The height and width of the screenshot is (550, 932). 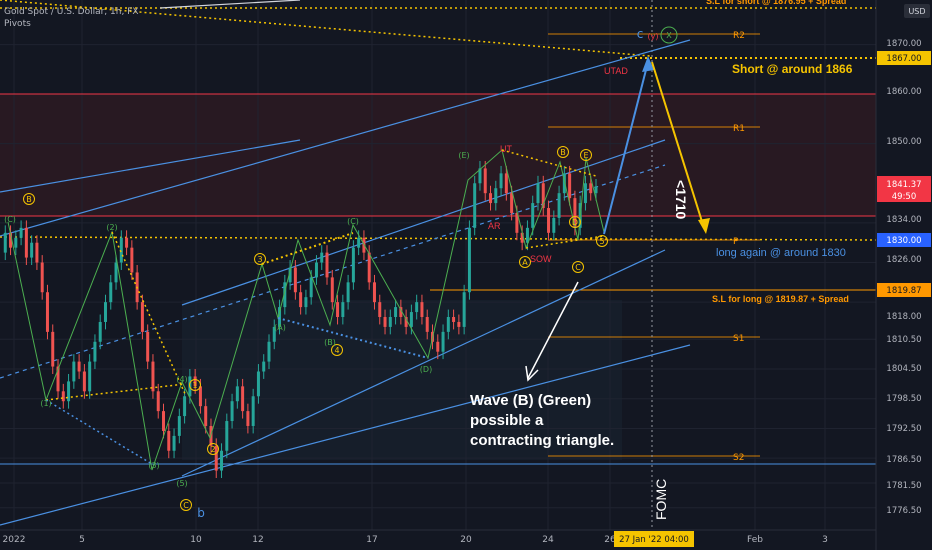 What do you see at coordinates (648, 64) in the screenshot?
I see `projection-up-head` at bounding box center [648, 64].